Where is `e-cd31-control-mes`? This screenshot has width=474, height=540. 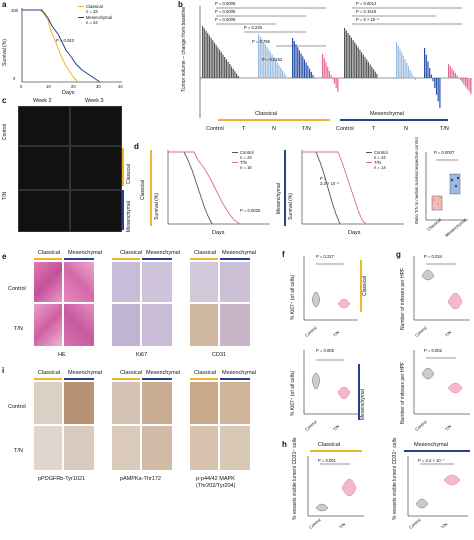
e-cd31-control-mes is located at coordinates (235, 282).